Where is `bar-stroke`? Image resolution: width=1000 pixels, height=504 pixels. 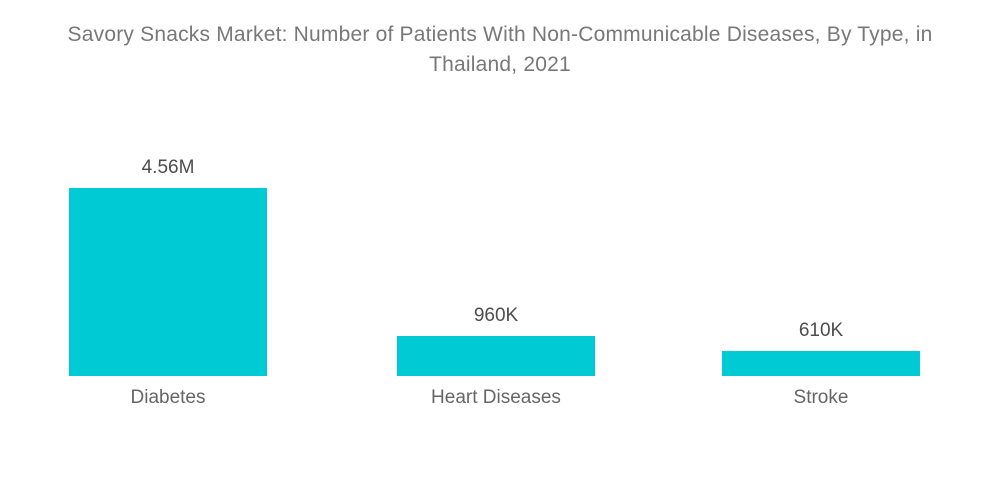
bar-stroke is located at coordinates (821, 363).